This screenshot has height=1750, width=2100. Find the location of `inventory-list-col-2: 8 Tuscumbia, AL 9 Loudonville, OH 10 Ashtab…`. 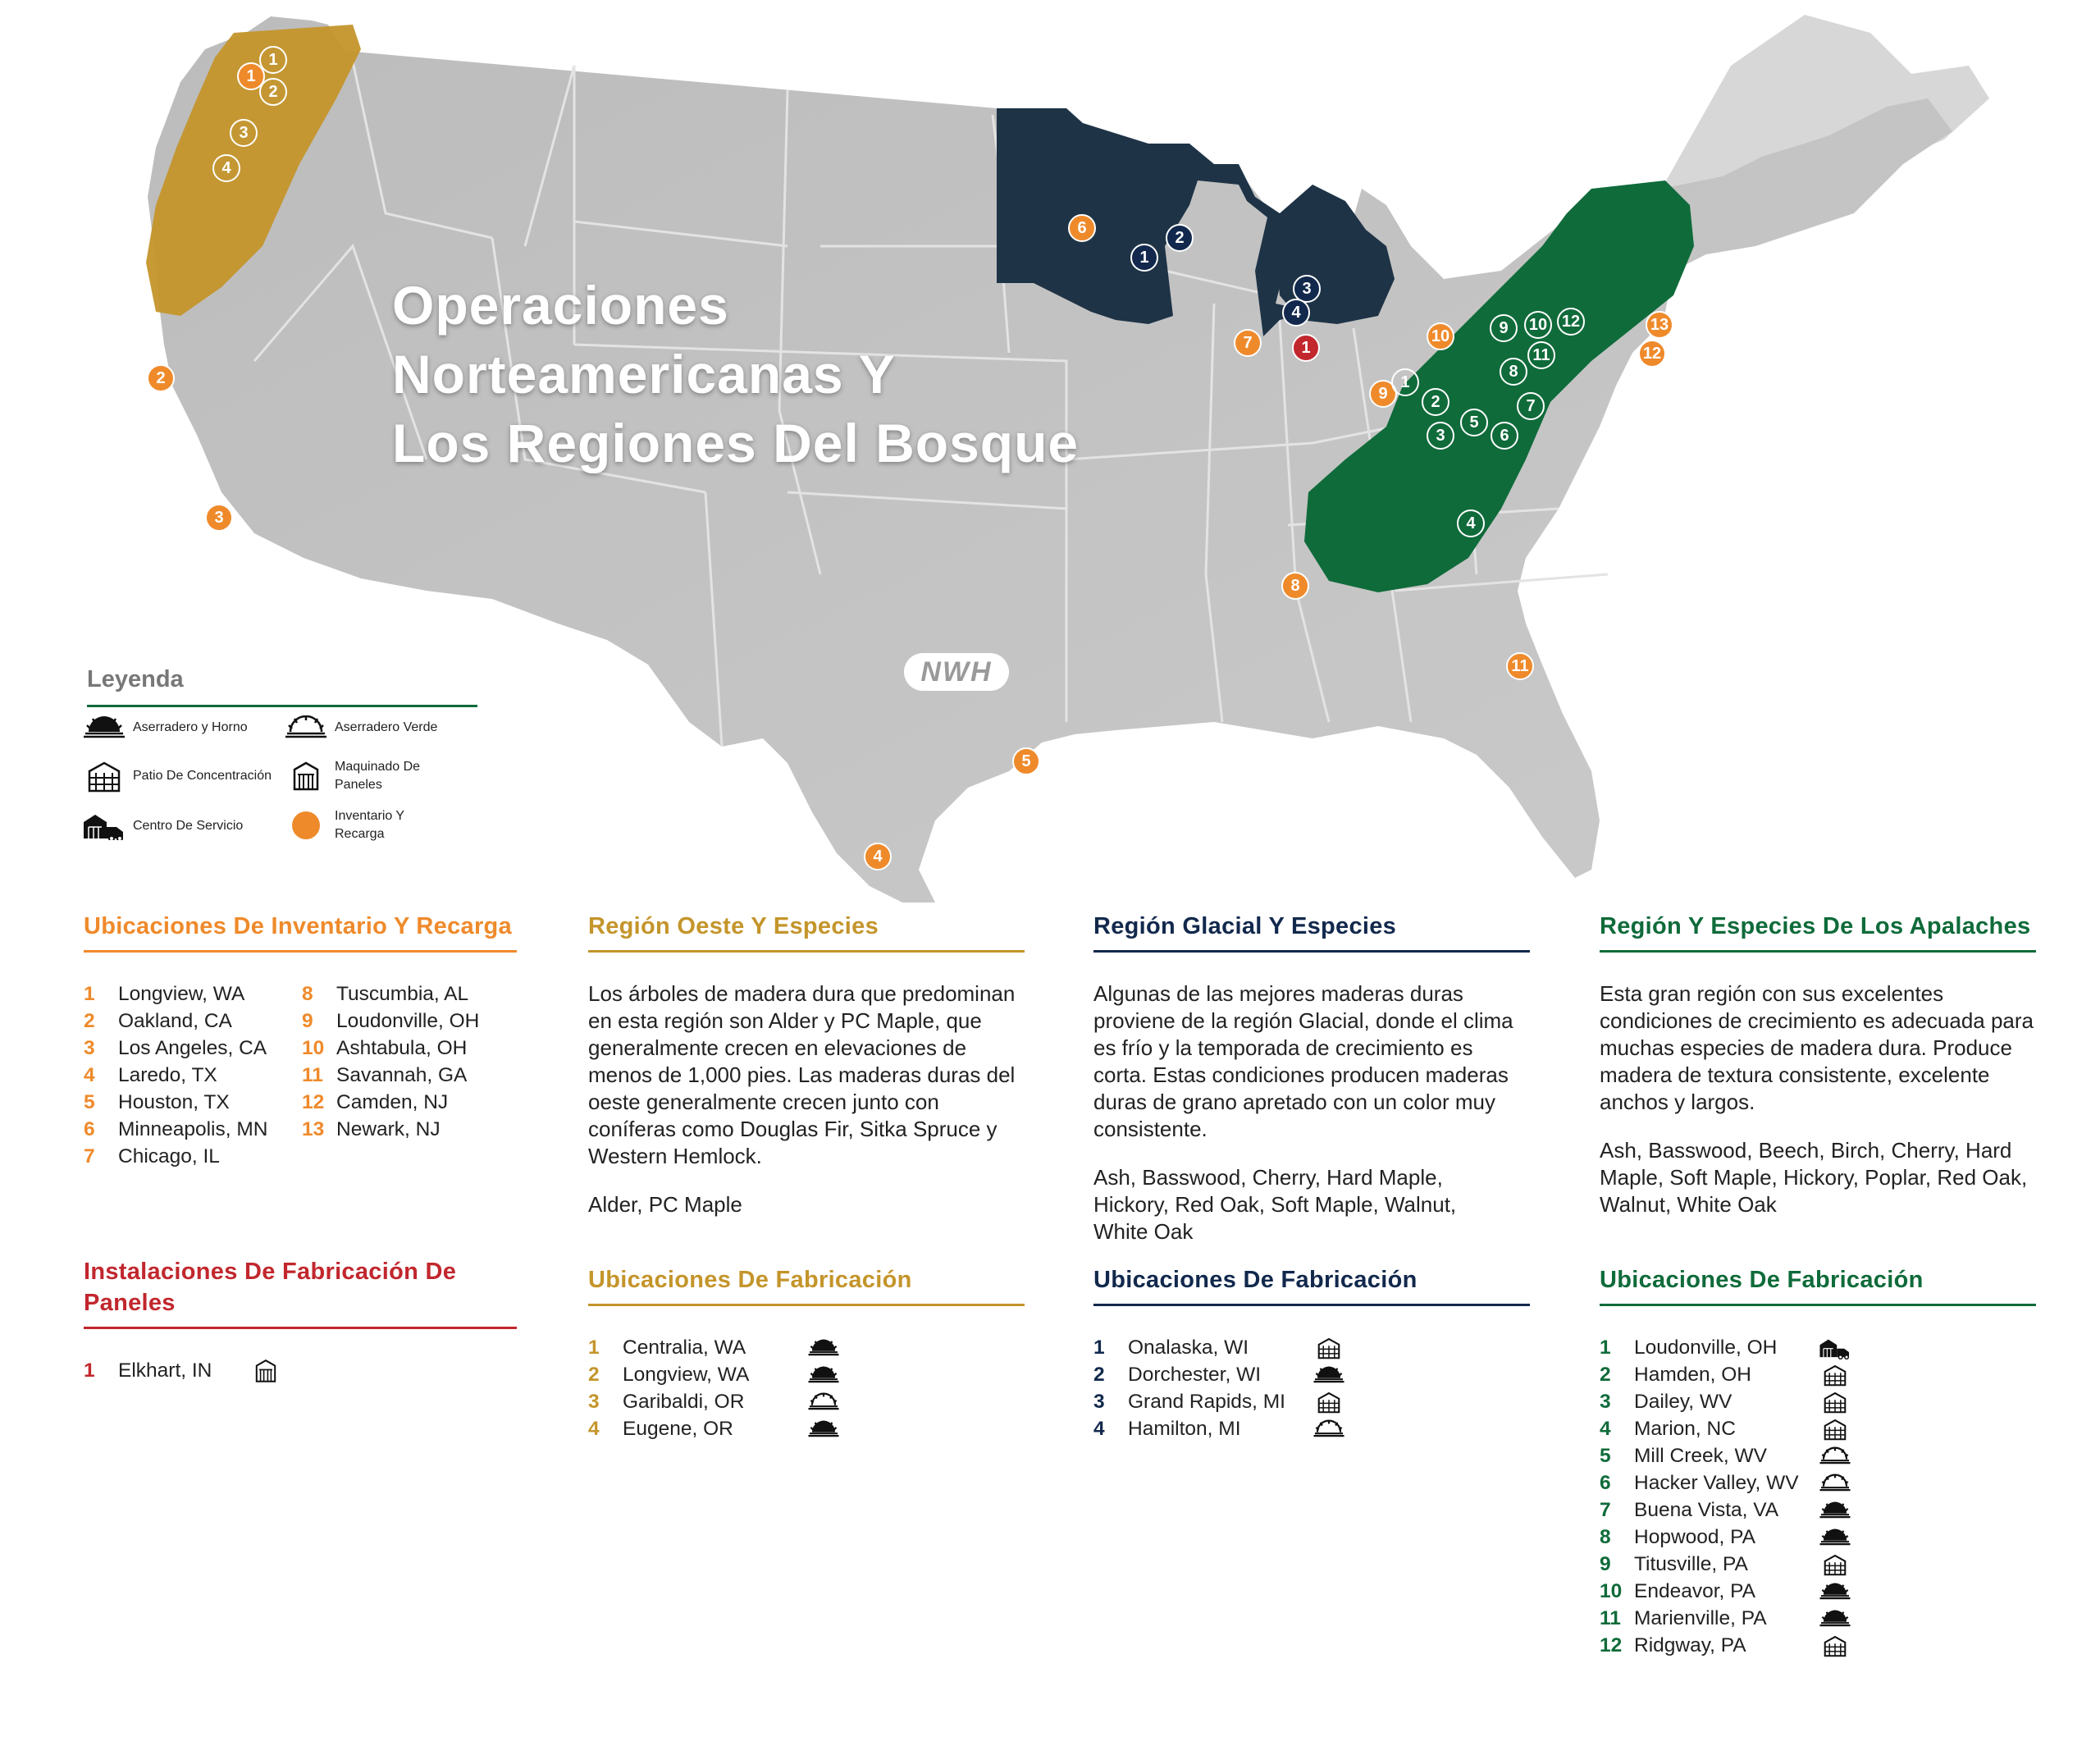

inventory-list-col-2: 8 Tuscumbia, AL 9 Loudonville, OH 10 Ashtab… is located at coordinates (411, 1075).